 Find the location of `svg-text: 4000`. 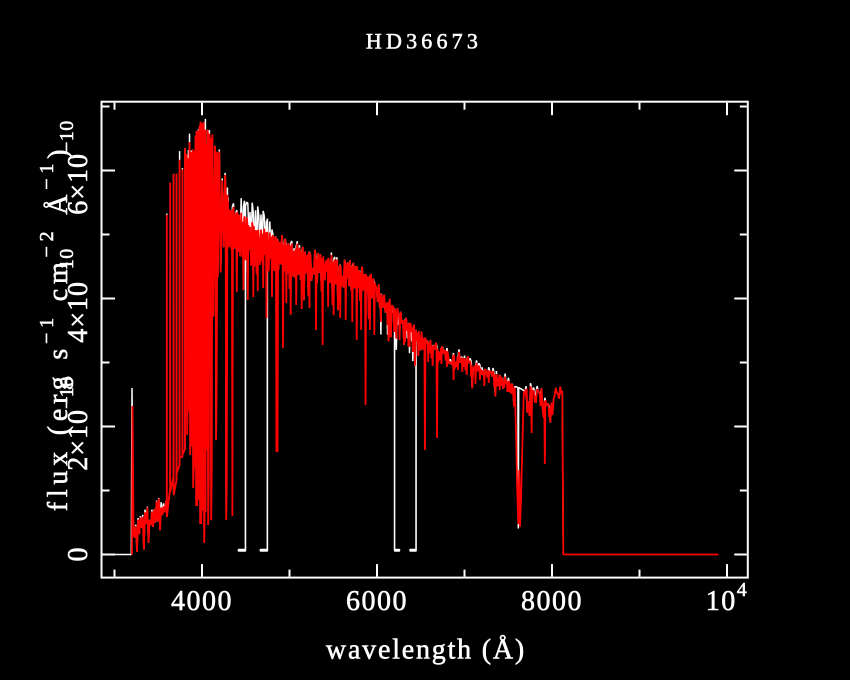

svg-text: 4000 is located at coordinates (202, 601).